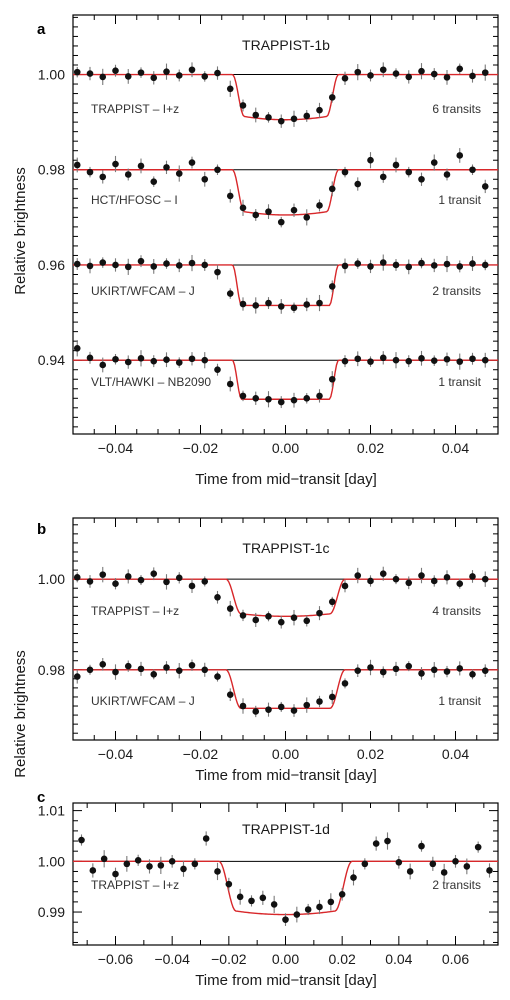  Describe the element at coordinates (143, 701) in the screenshot. I see `panel-b-series-1-label: UKIRT/WFCAM – J` at that location.